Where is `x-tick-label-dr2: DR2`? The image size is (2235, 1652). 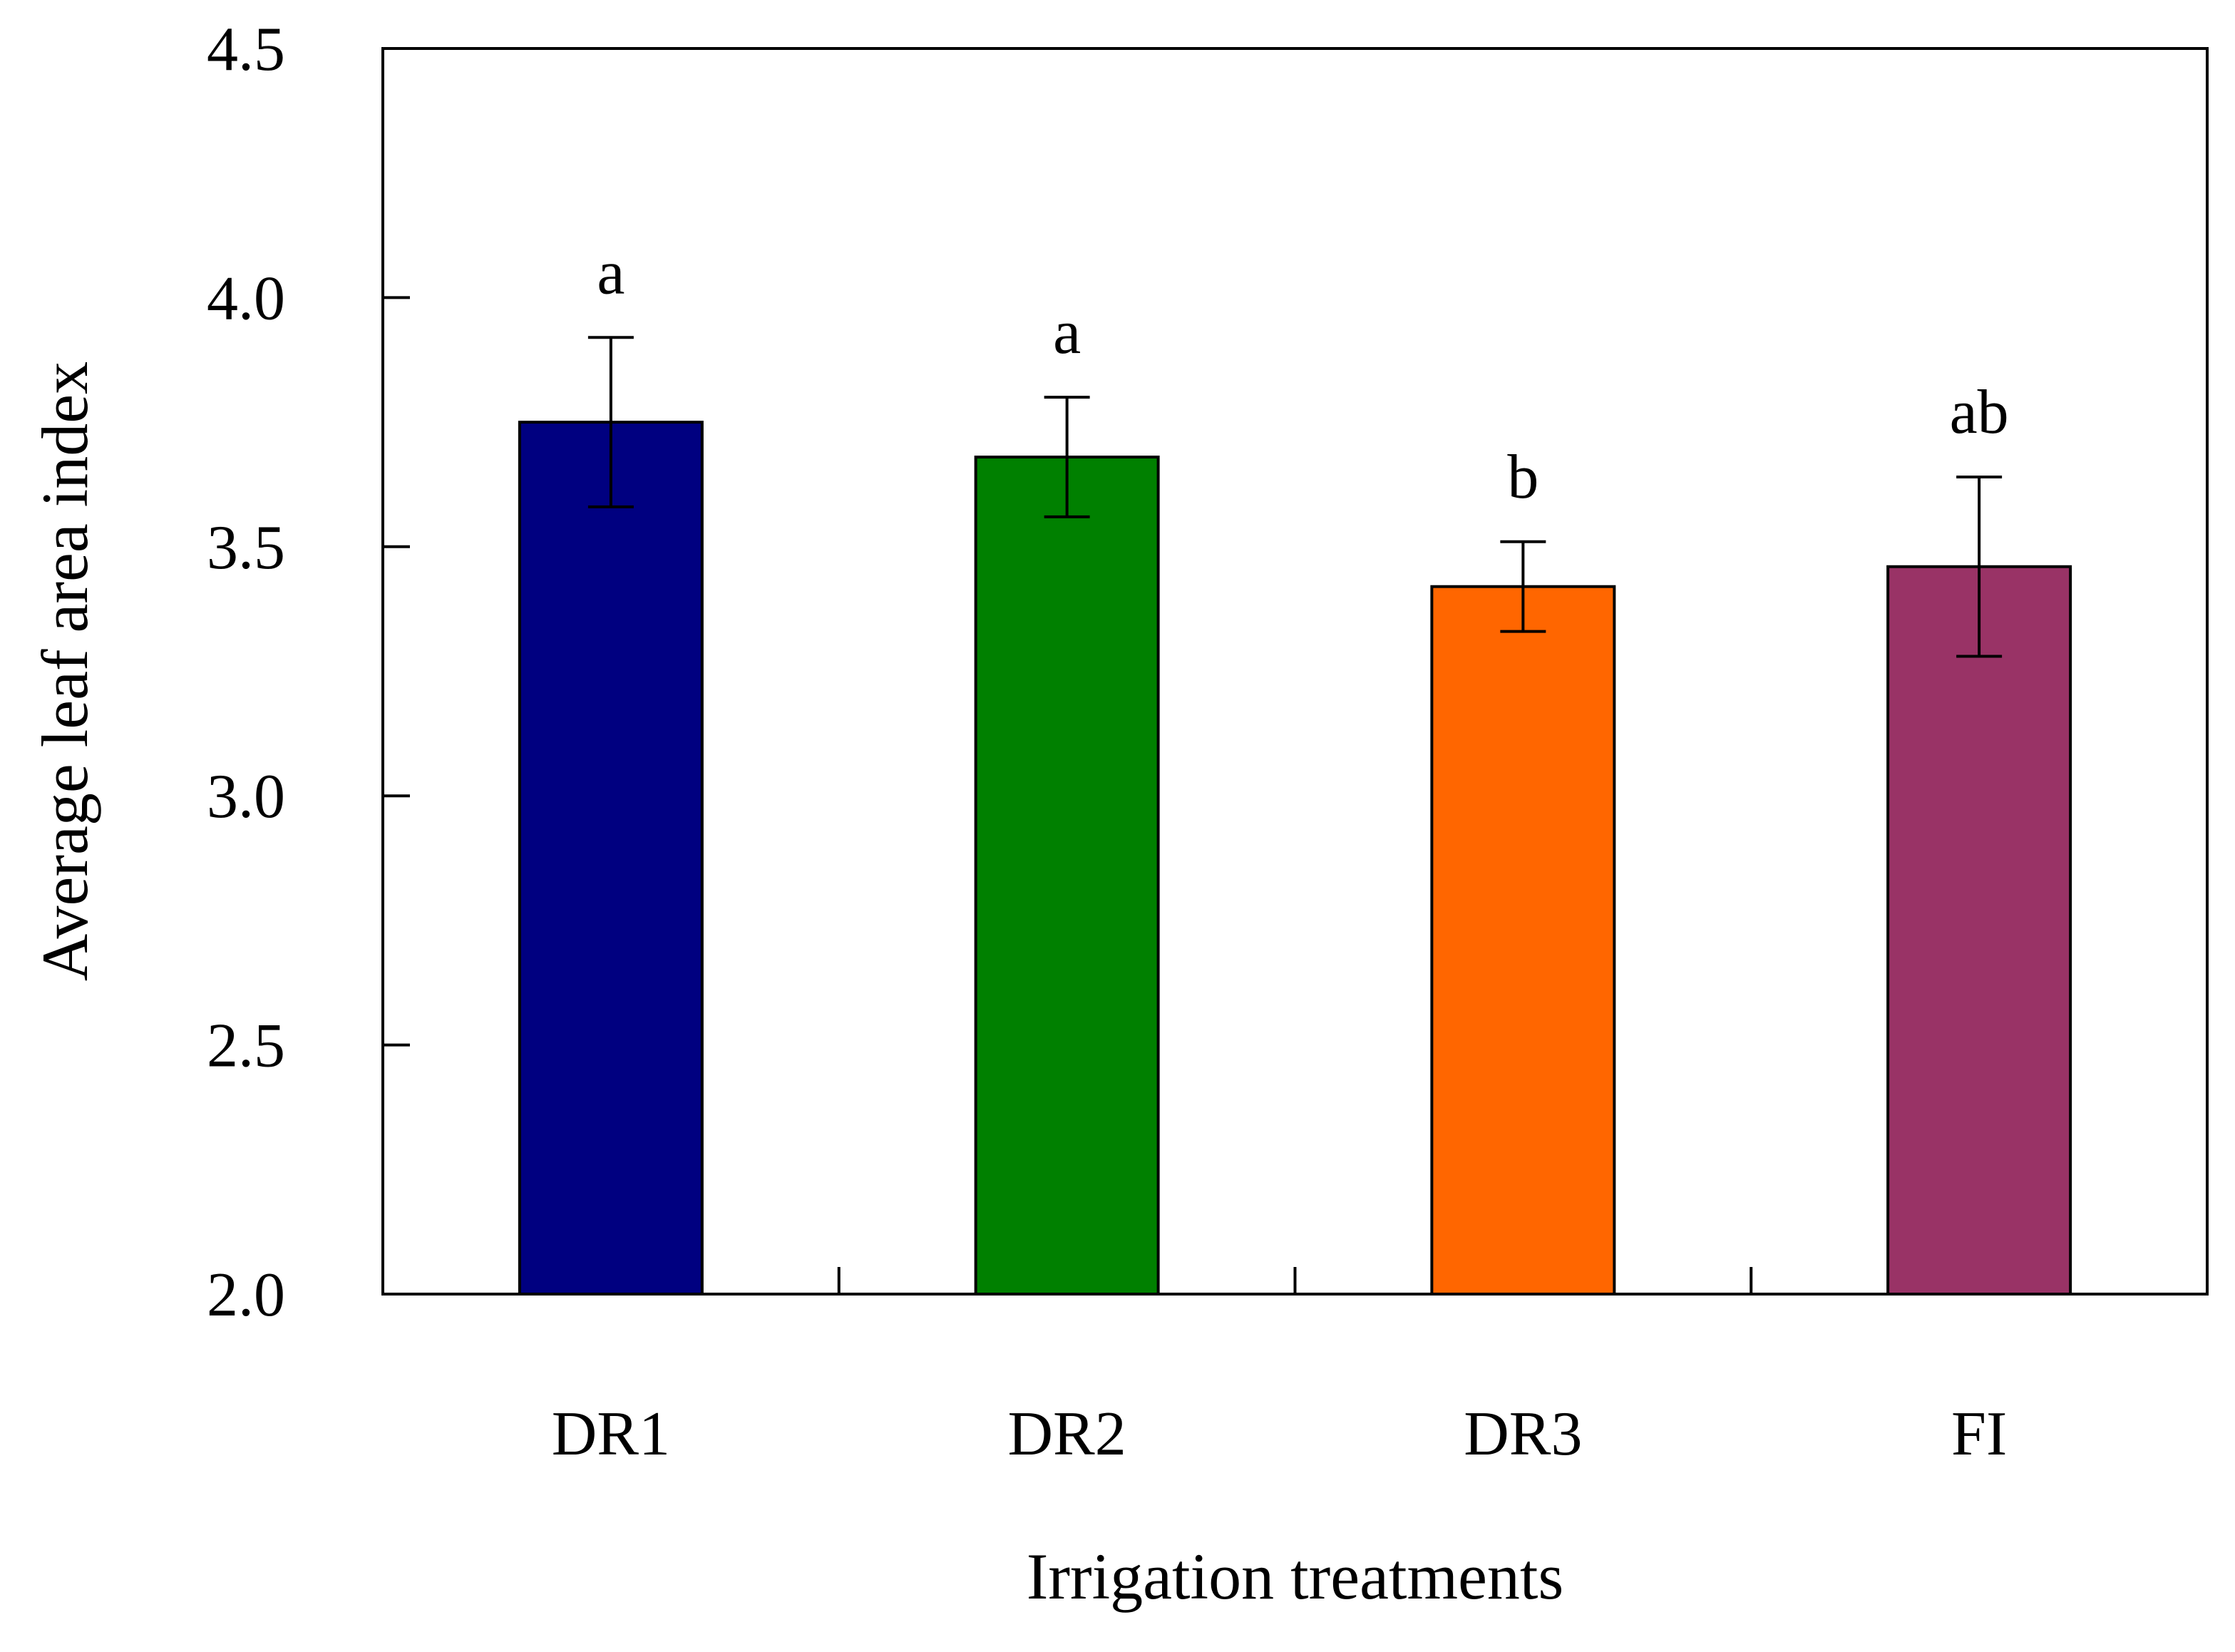
x-tick-label-dr2: DR2 is located at coordinates (1067, 1434).